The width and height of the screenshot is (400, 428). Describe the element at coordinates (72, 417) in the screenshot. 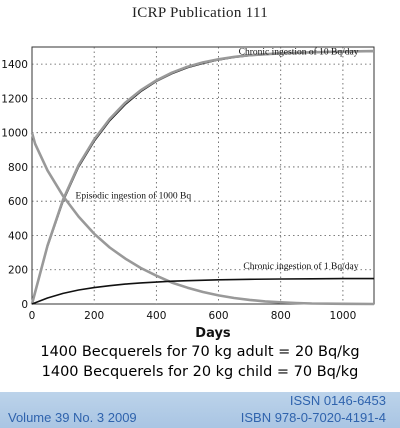

I see `volume-label: Volume 39 No. 3 2009` at that location.